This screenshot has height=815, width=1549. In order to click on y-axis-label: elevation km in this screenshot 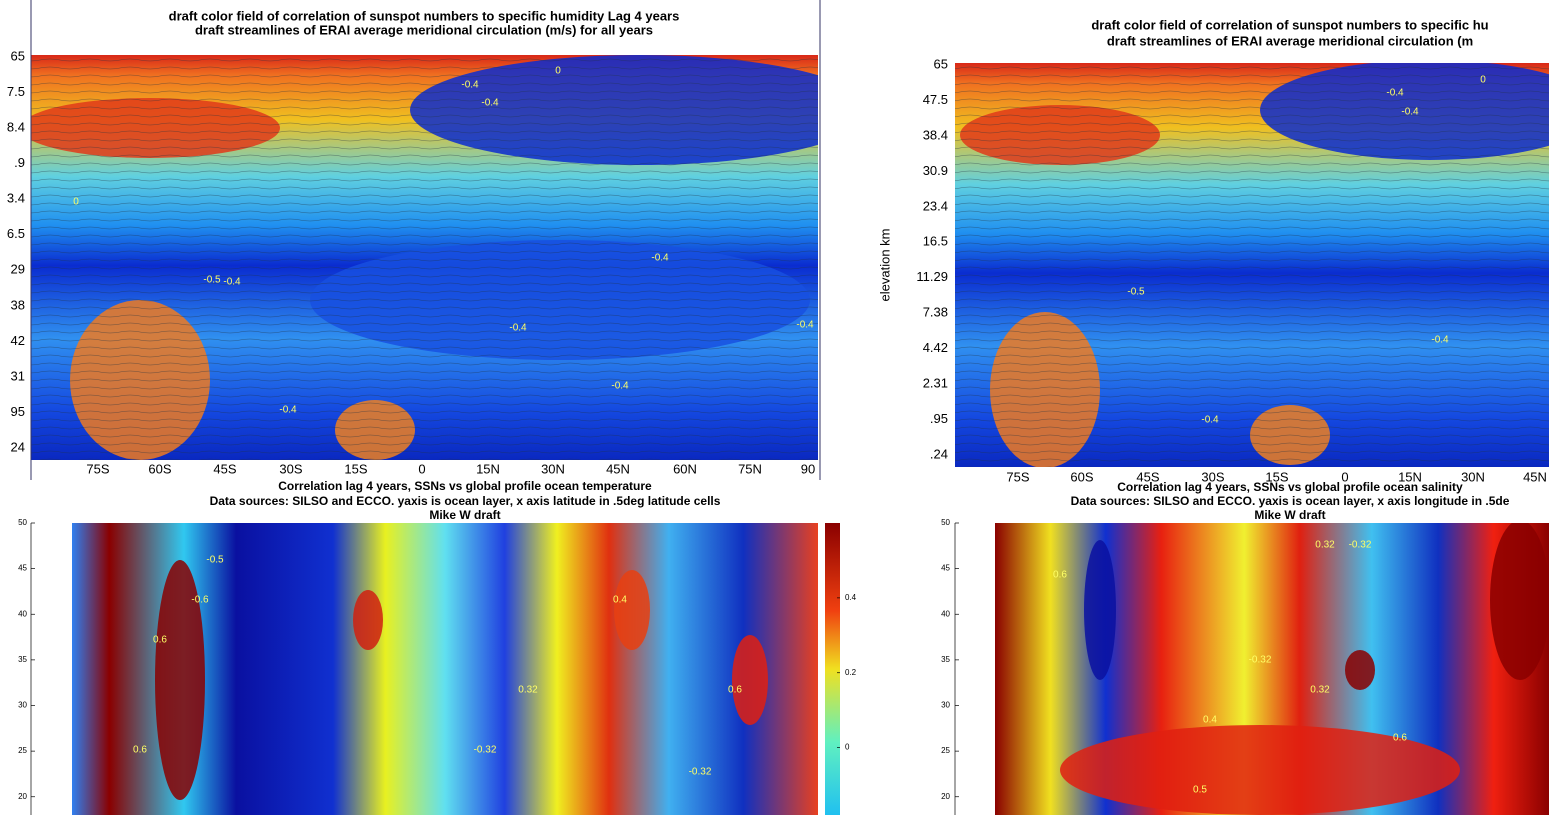, I will do `click(884, 265)`.